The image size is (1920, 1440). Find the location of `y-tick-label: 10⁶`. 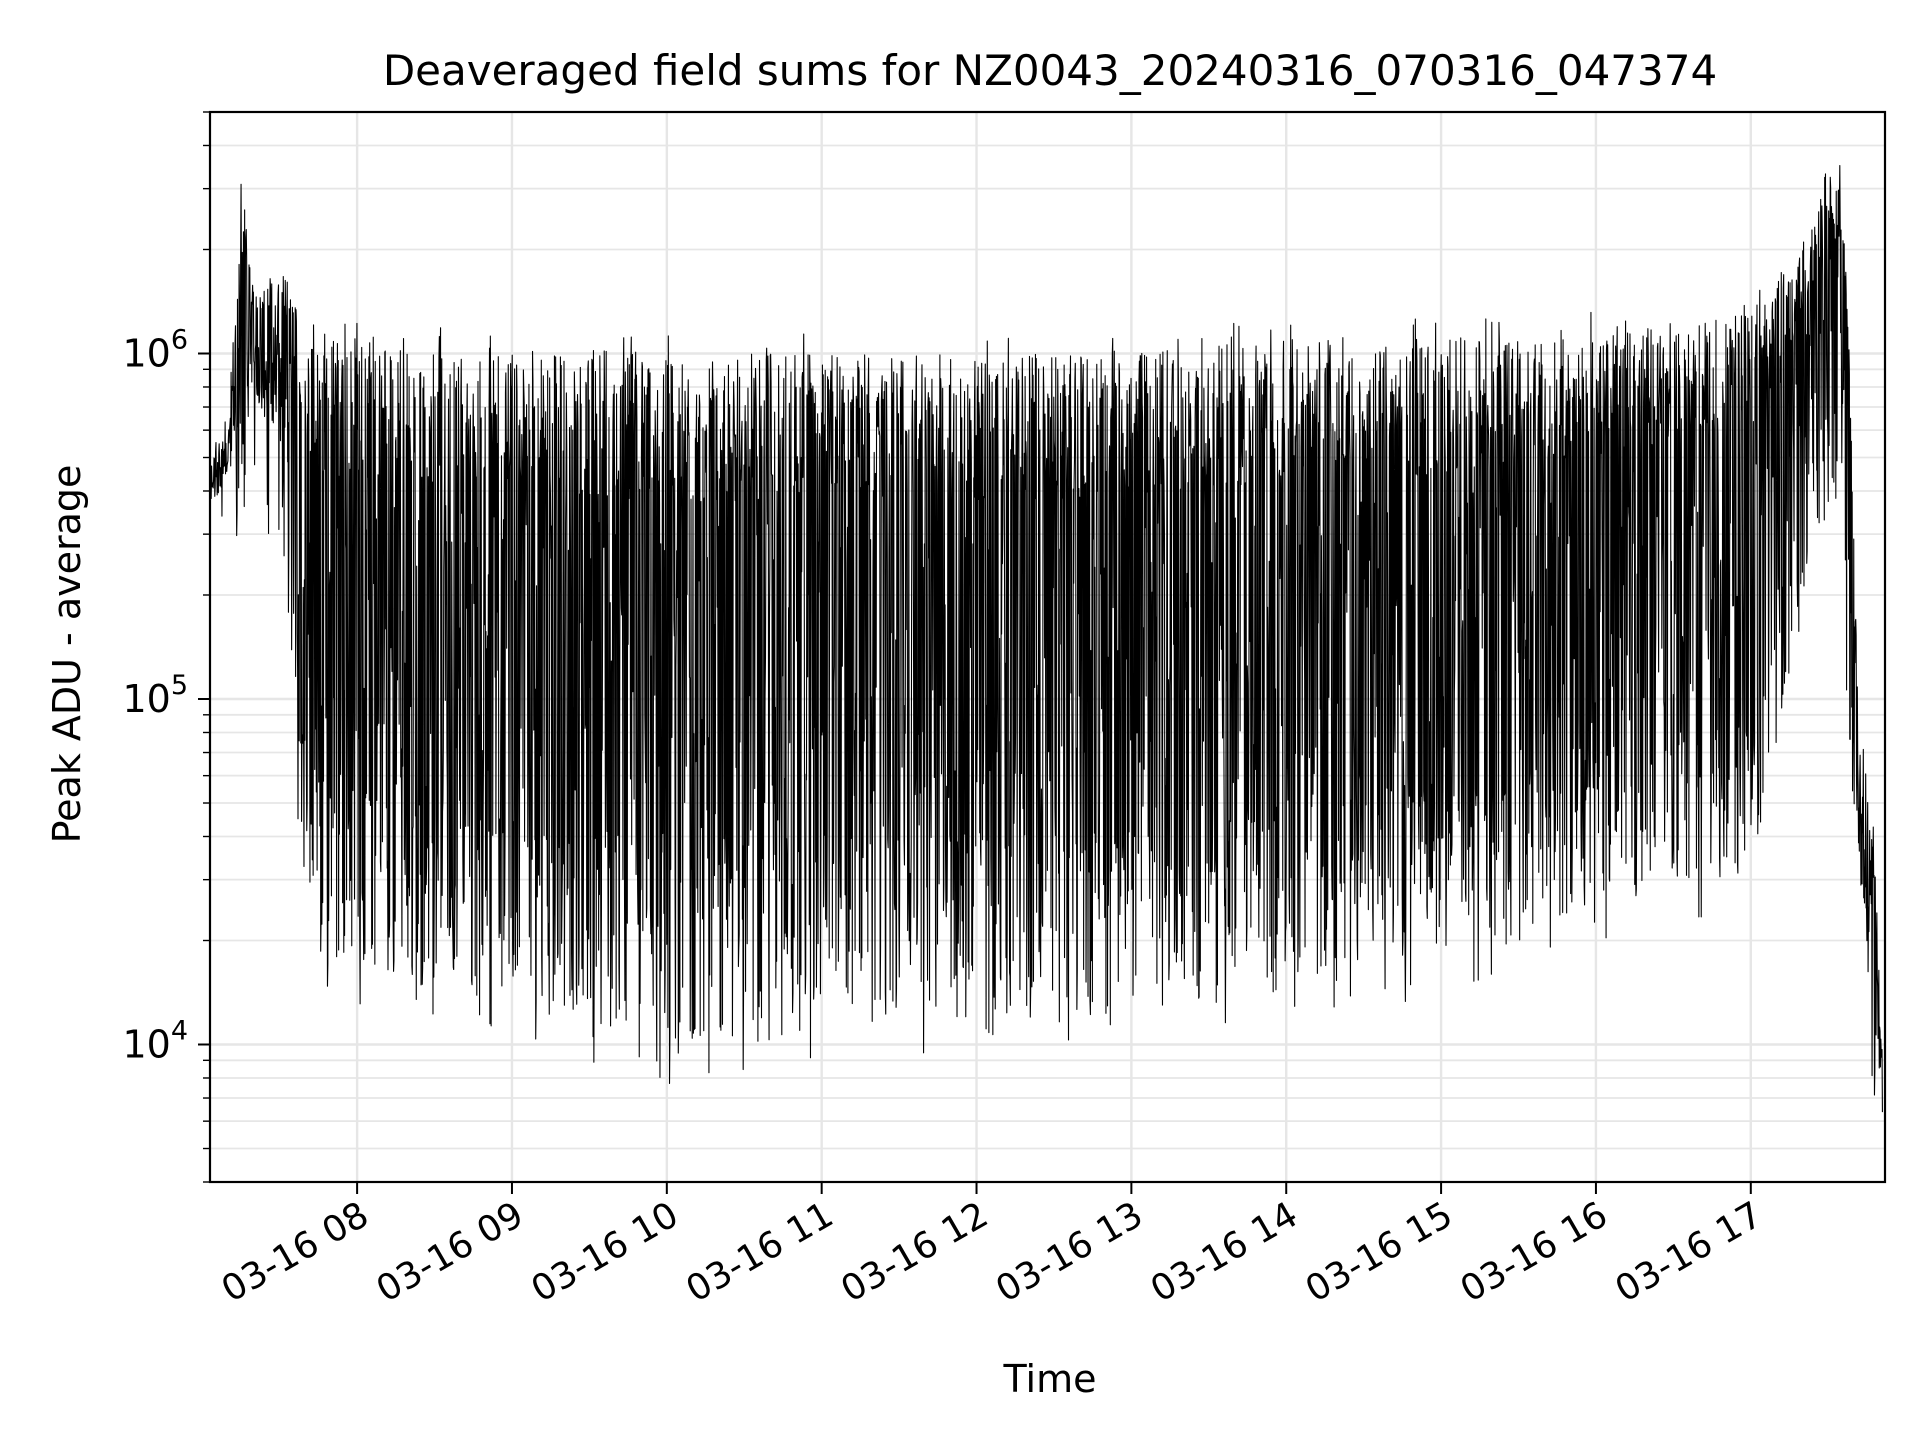

y-tick-label: 10⁶ is located at coordinates (155, 349).